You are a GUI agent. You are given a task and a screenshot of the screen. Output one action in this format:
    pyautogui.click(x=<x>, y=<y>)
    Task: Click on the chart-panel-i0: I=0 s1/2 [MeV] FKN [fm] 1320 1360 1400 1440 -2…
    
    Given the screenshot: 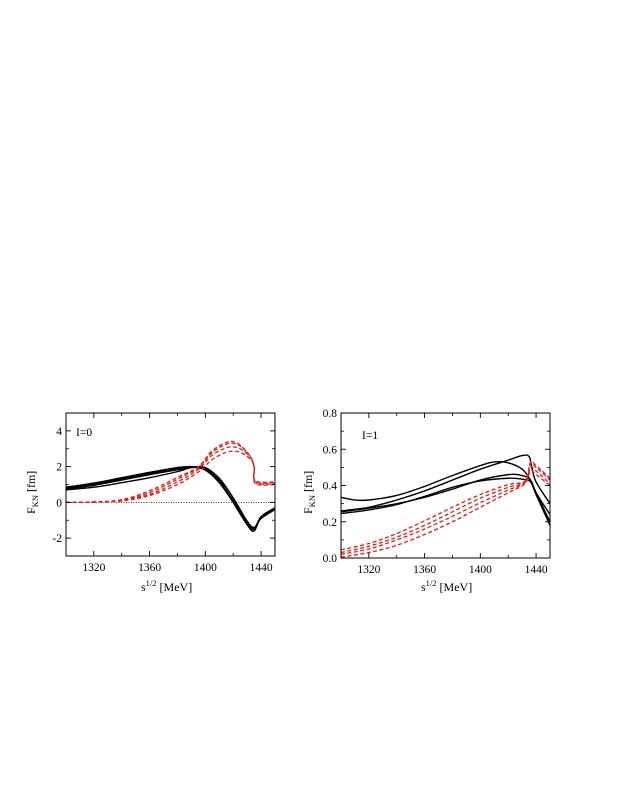 What is the action you would take?
    pyautogui.click(x=150, y=503)
    